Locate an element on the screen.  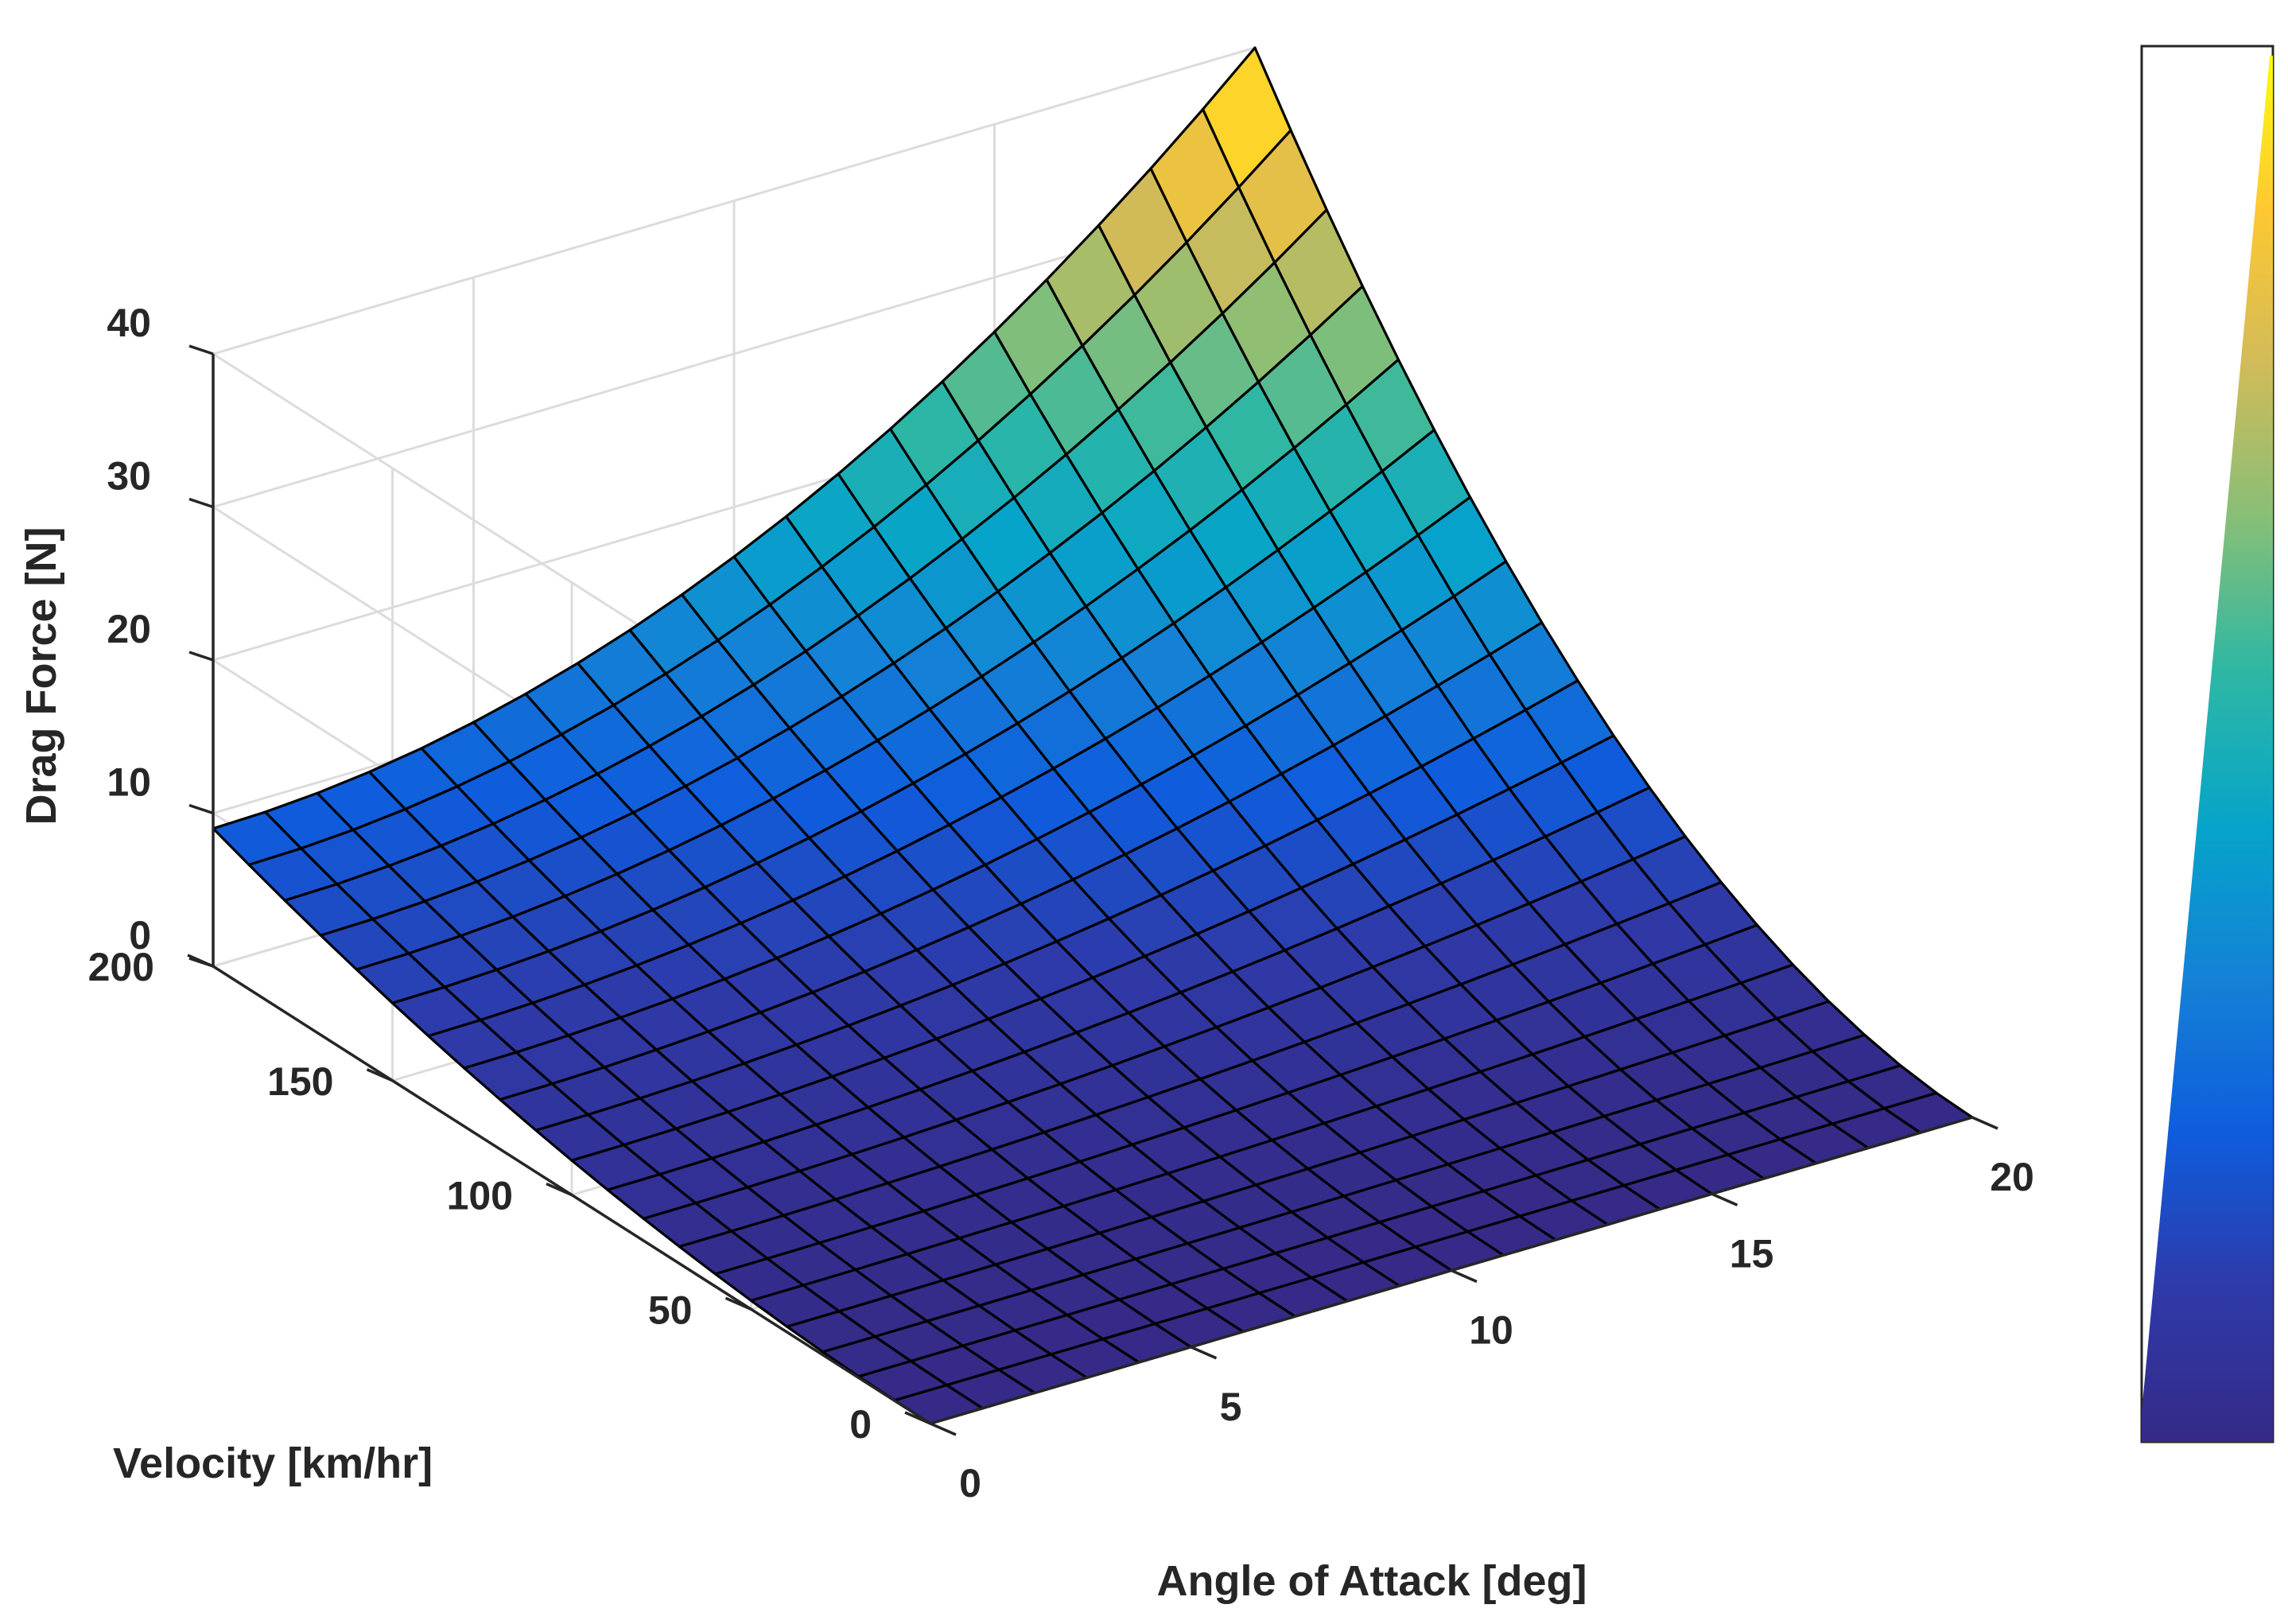
y-tick-label: 200 is located at coordinates (121, 967).